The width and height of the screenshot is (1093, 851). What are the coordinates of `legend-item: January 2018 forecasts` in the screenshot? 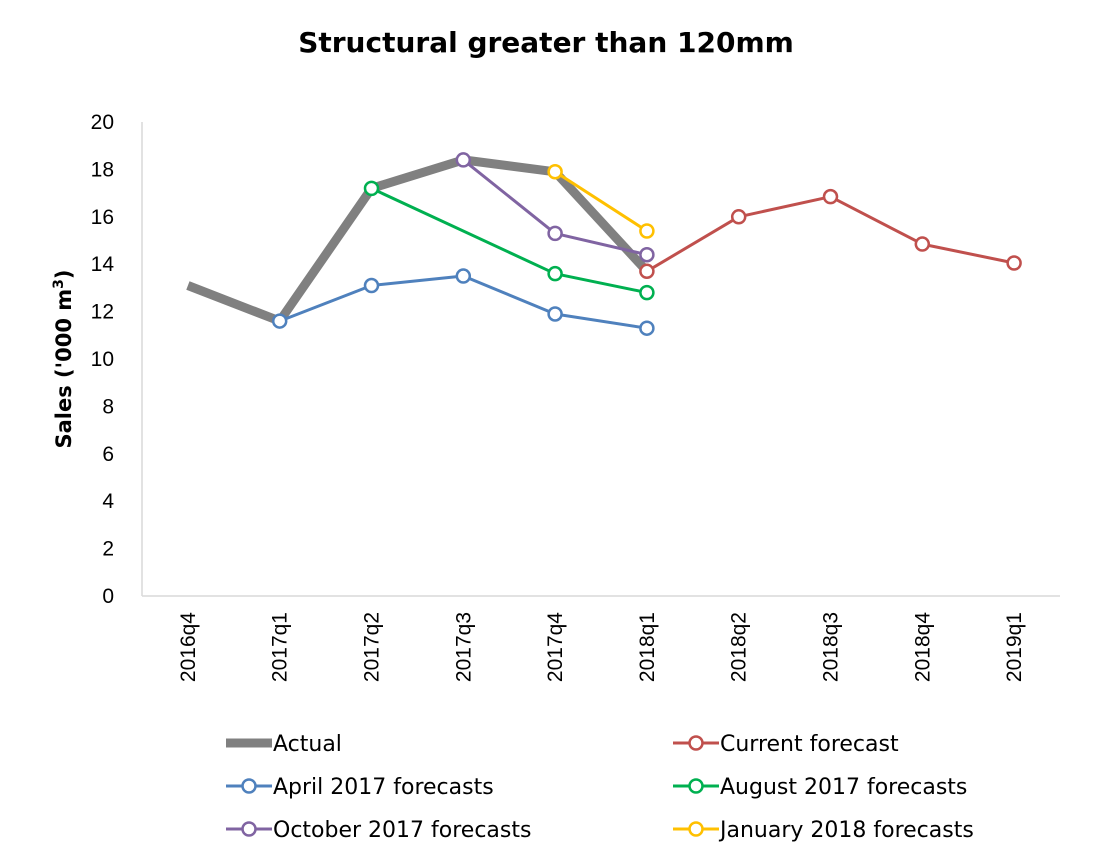 It's located at (823, 830).